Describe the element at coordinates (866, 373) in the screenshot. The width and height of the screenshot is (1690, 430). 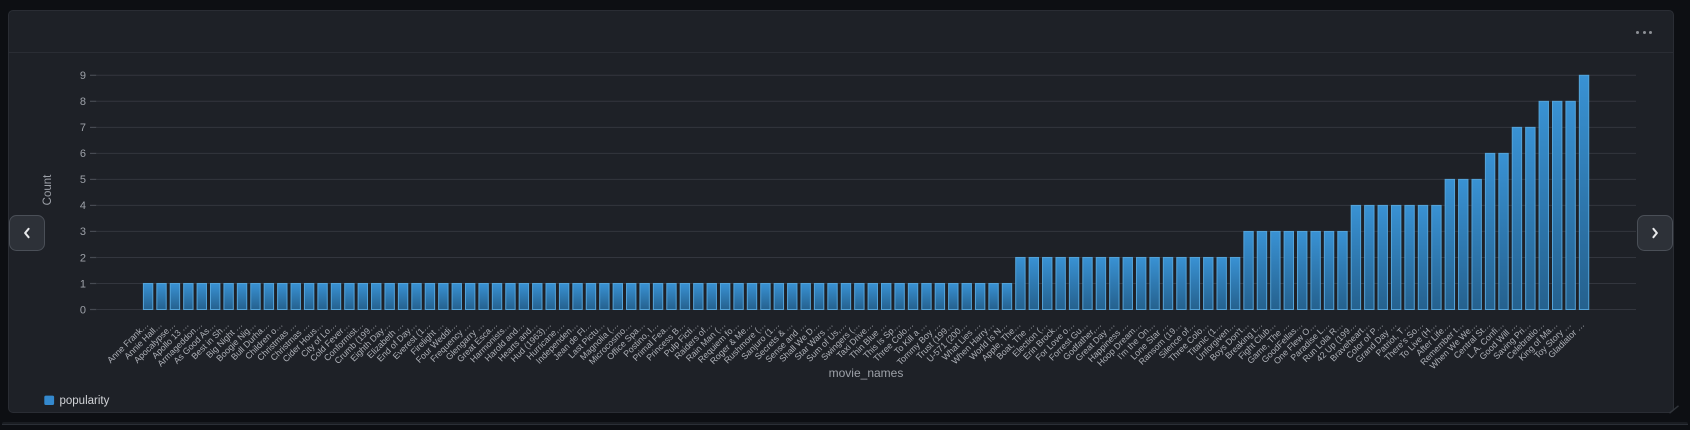
I see `svg-text: movie_names` at that location.